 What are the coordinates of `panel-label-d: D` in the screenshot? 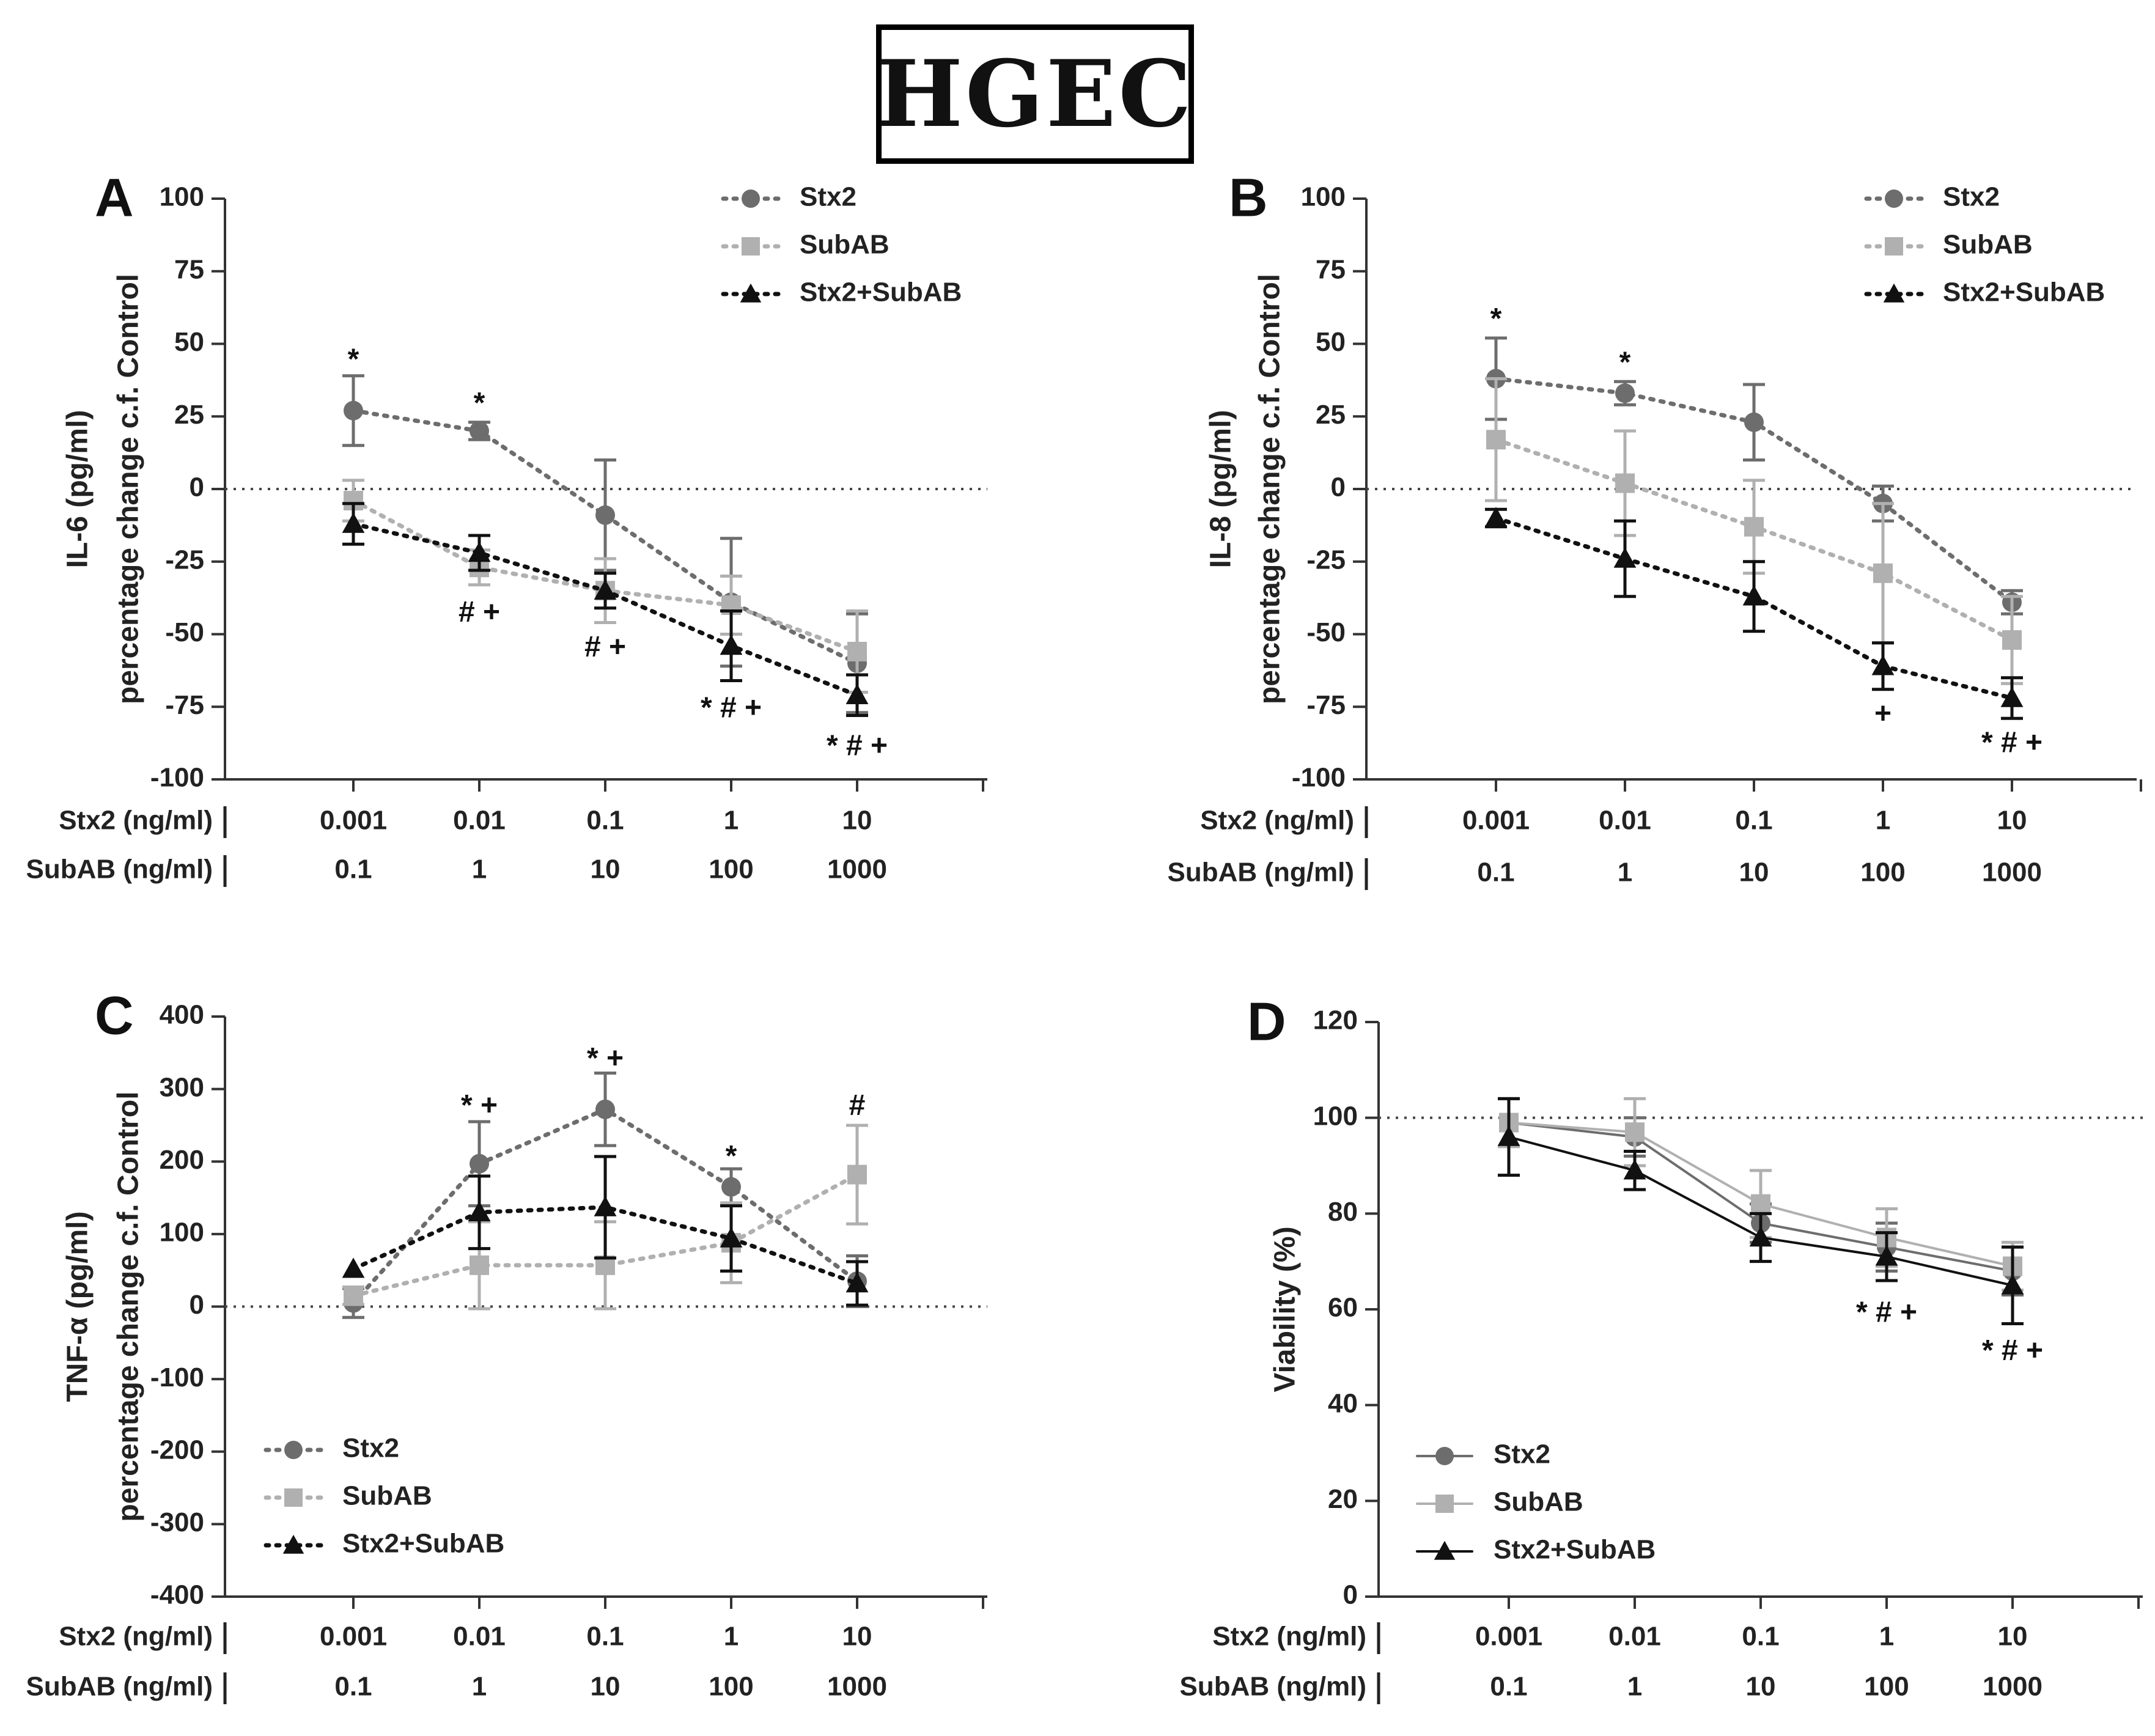 It's located at (1266, 1021).